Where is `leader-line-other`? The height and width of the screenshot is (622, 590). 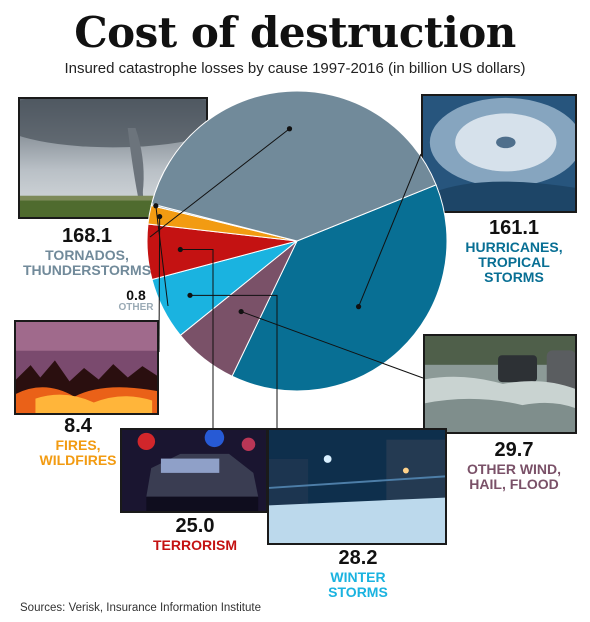
leader-line-other is located at coordinates (162, 256).